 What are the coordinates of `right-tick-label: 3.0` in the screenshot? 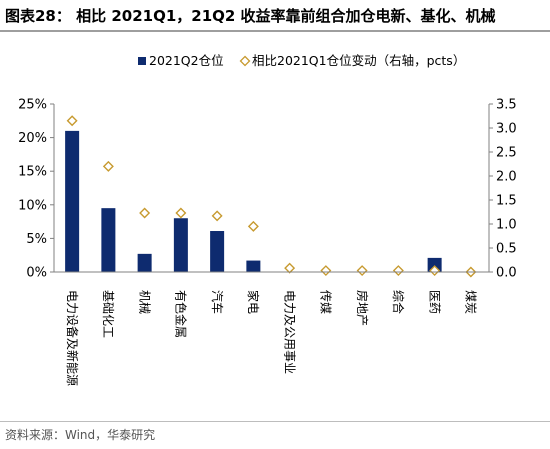 It's located at (506, 129).